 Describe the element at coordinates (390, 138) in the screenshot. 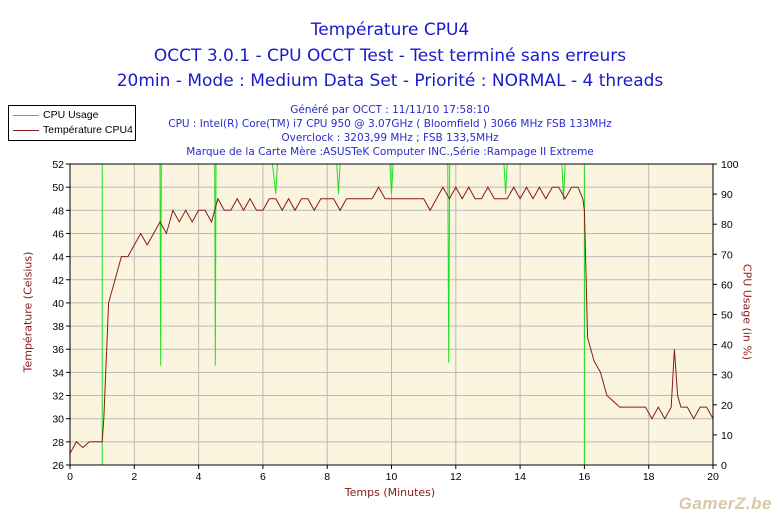

I see `info-overclock: Overclock : 3203,99 MHz ; FSB 133,5MHz` at that location.